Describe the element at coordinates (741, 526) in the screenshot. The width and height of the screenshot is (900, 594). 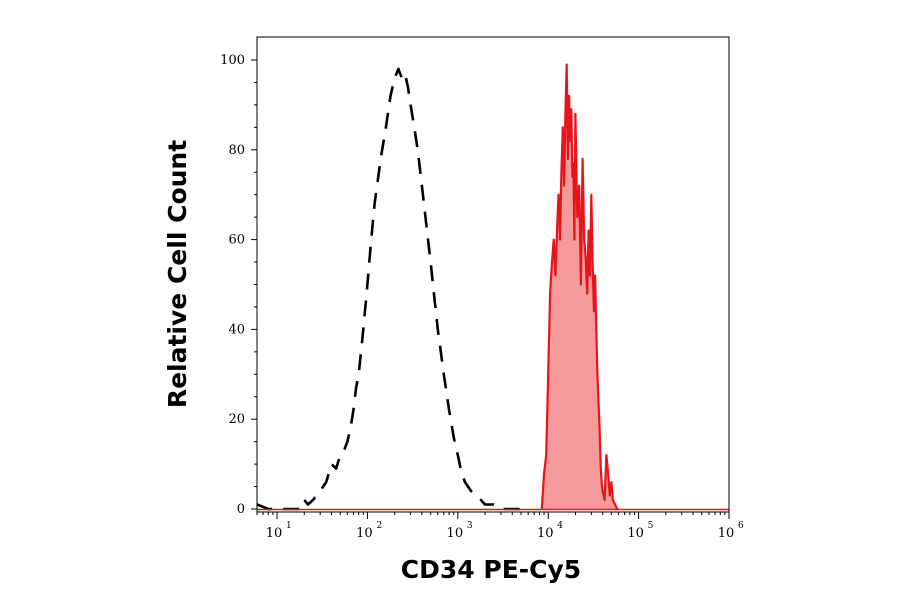
I see `x-tick-exponent-5: 6` at that location.